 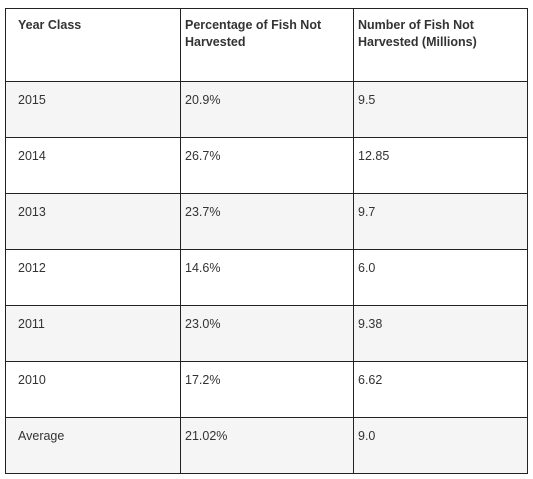 I want to click on cell-percentage: 23.0%, so click(x=267, y=333).